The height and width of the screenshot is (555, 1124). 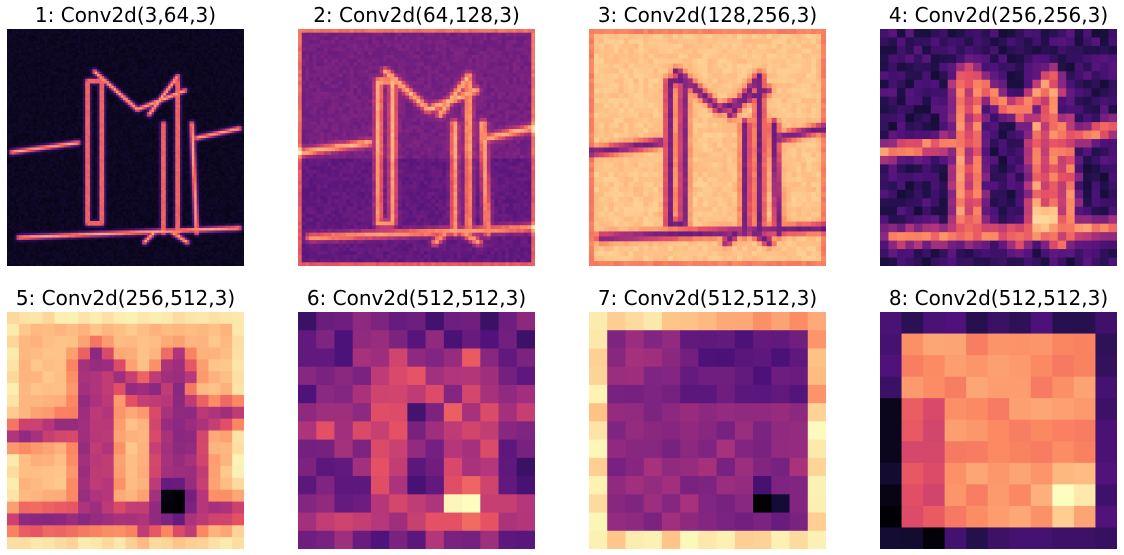 What do you see at coordinates (416, 15) in the screenshot?
I see `panel-title: 2: Conv2d(64,128,3)` at bounding box center [416, 15].